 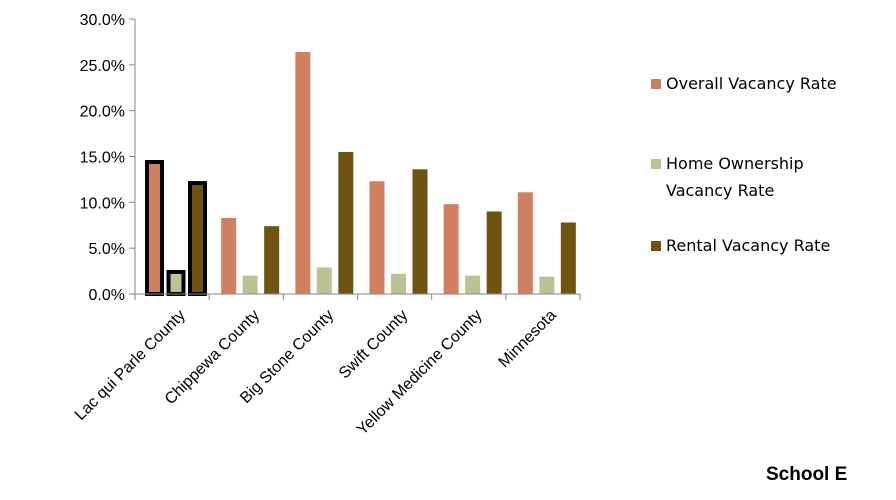 I want to click on y-axis: 0.0% 5.0% 10.0% 15.0% 20.0% 25.0% 30.0%, so click(x=108, y=158).